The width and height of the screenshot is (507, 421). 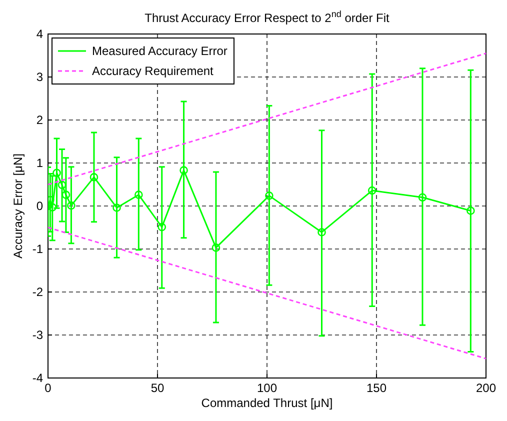 What do you see at coordinates (38, 378) in the screenshot?
I see `y-tick-label: -4` at bounding box center [38, 378].